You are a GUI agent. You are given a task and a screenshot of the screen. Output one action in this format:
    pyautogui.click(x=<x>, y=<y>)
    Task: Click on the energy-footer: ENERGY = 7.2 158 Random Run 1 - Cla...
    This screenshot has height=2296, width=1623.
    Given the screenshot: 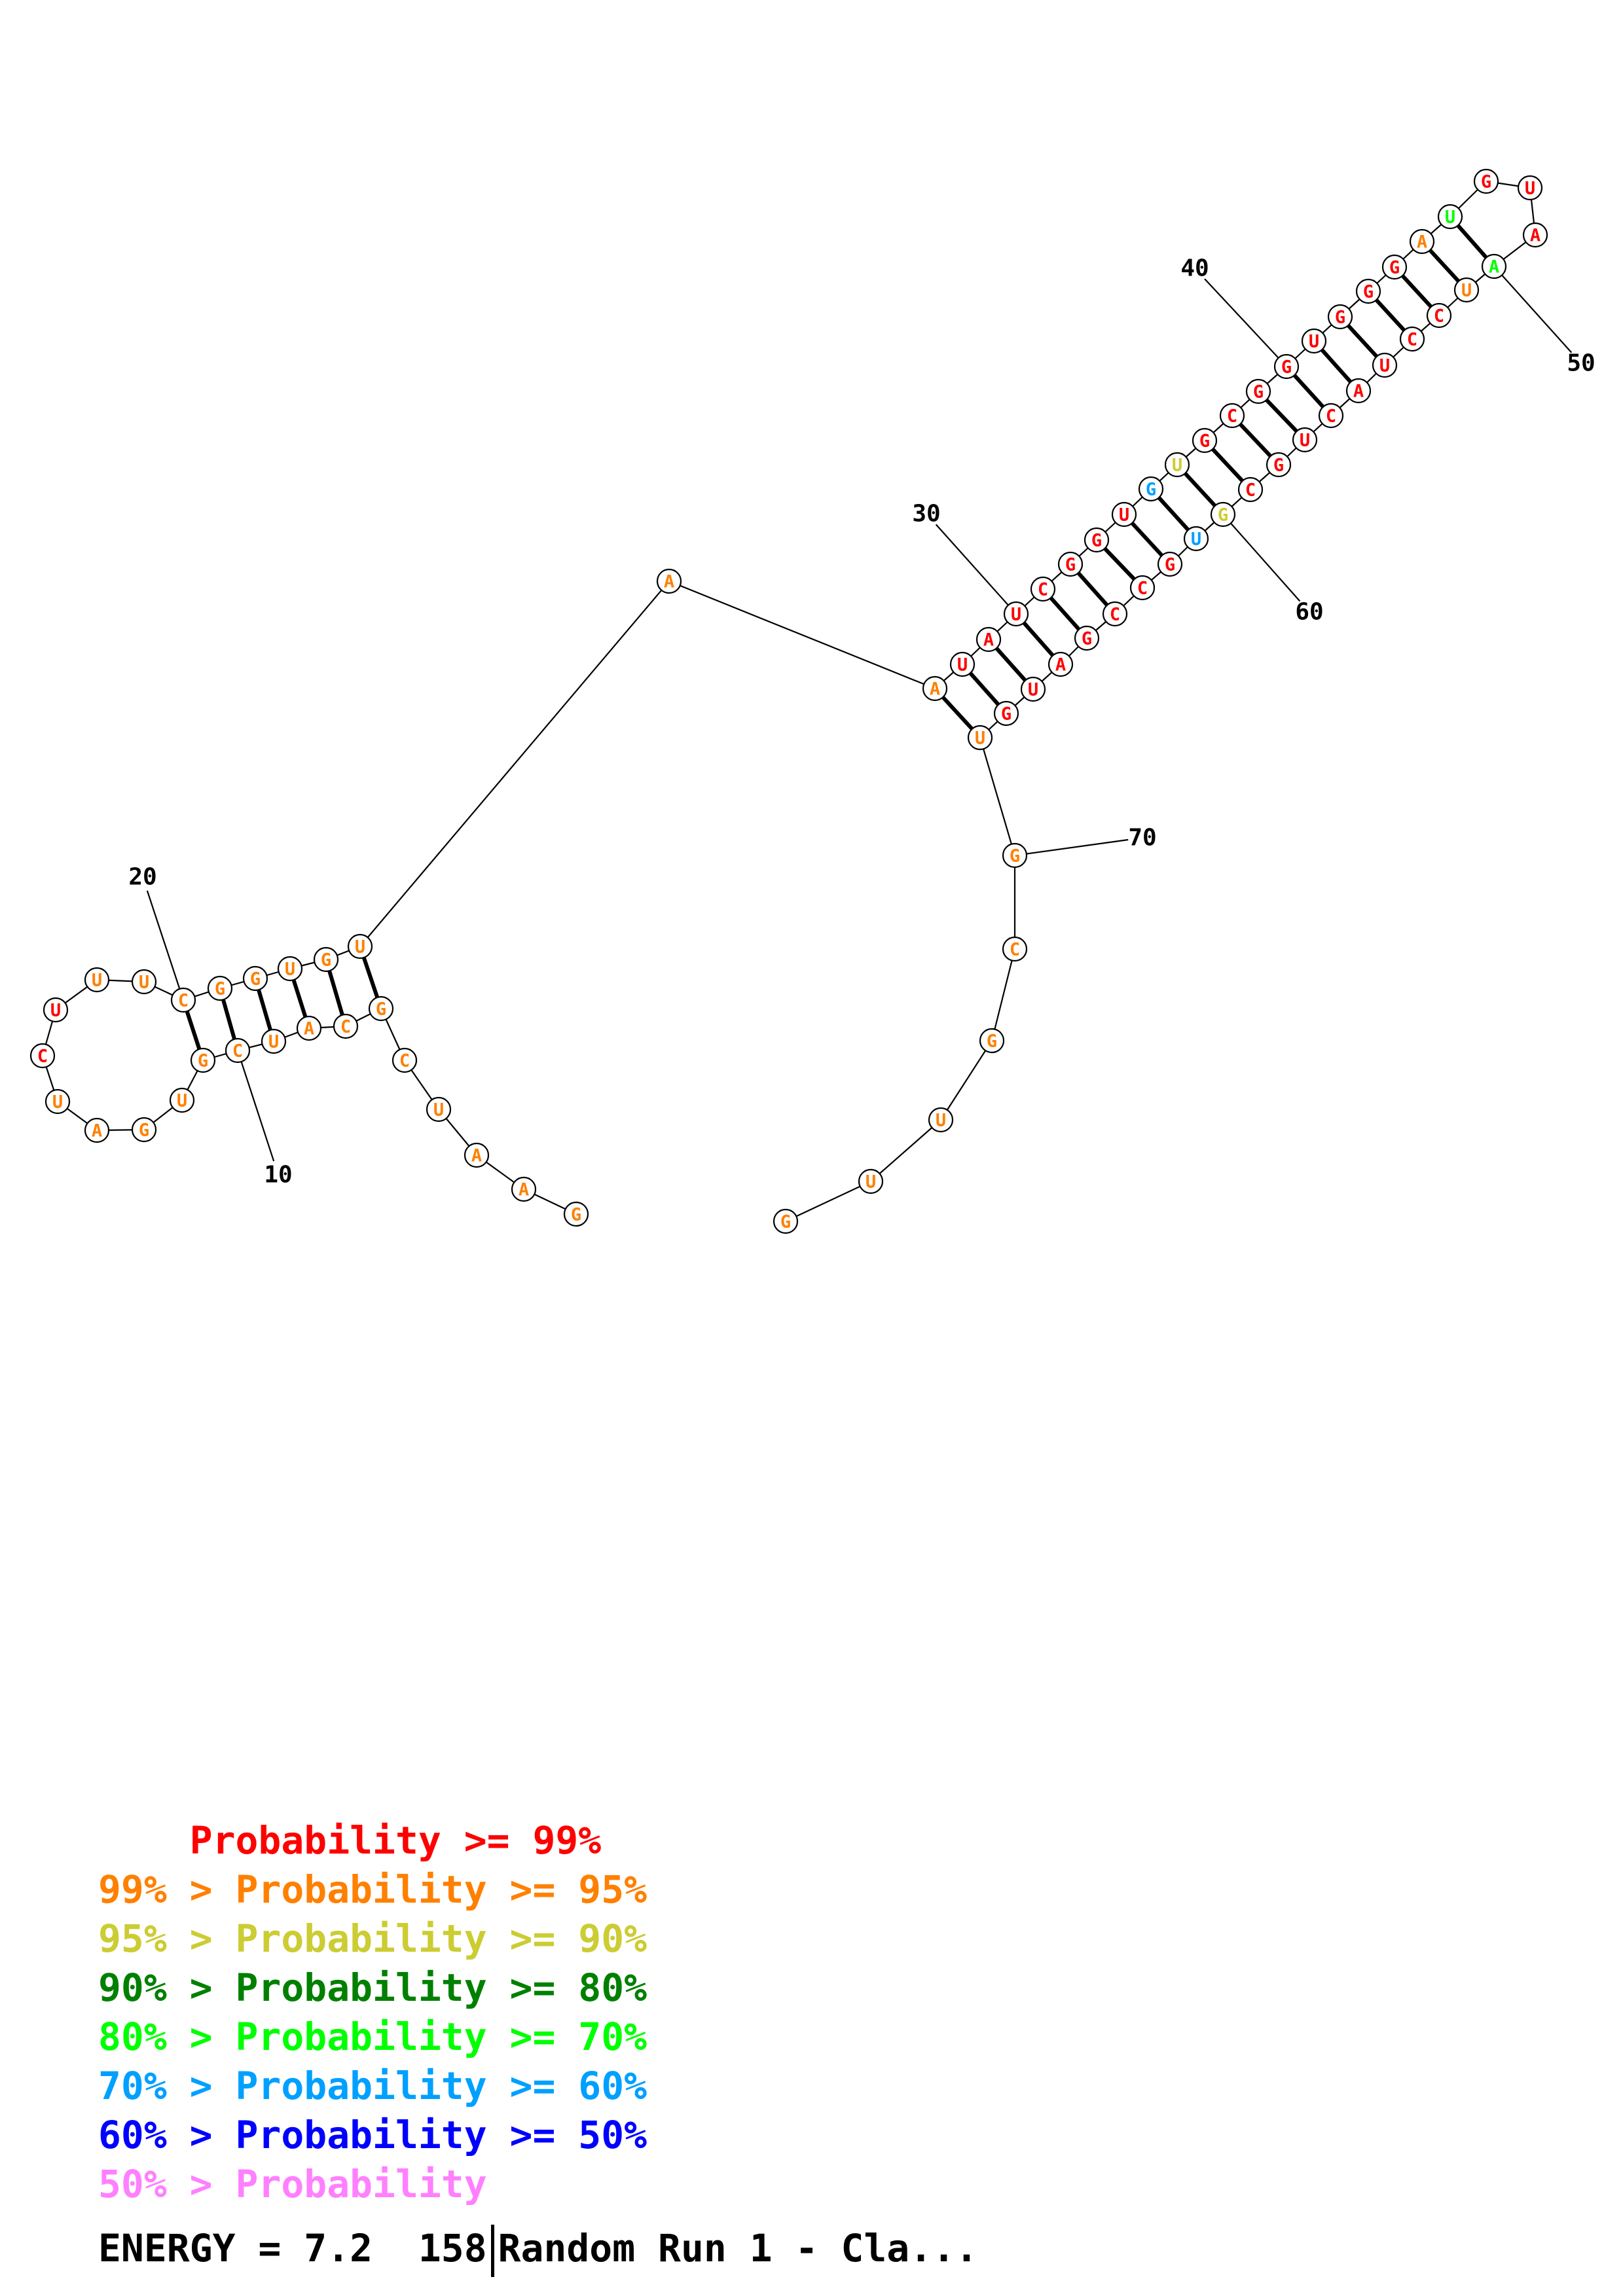 What is the action you would take?
    pyautogui.click(x=538, y=2249)
    